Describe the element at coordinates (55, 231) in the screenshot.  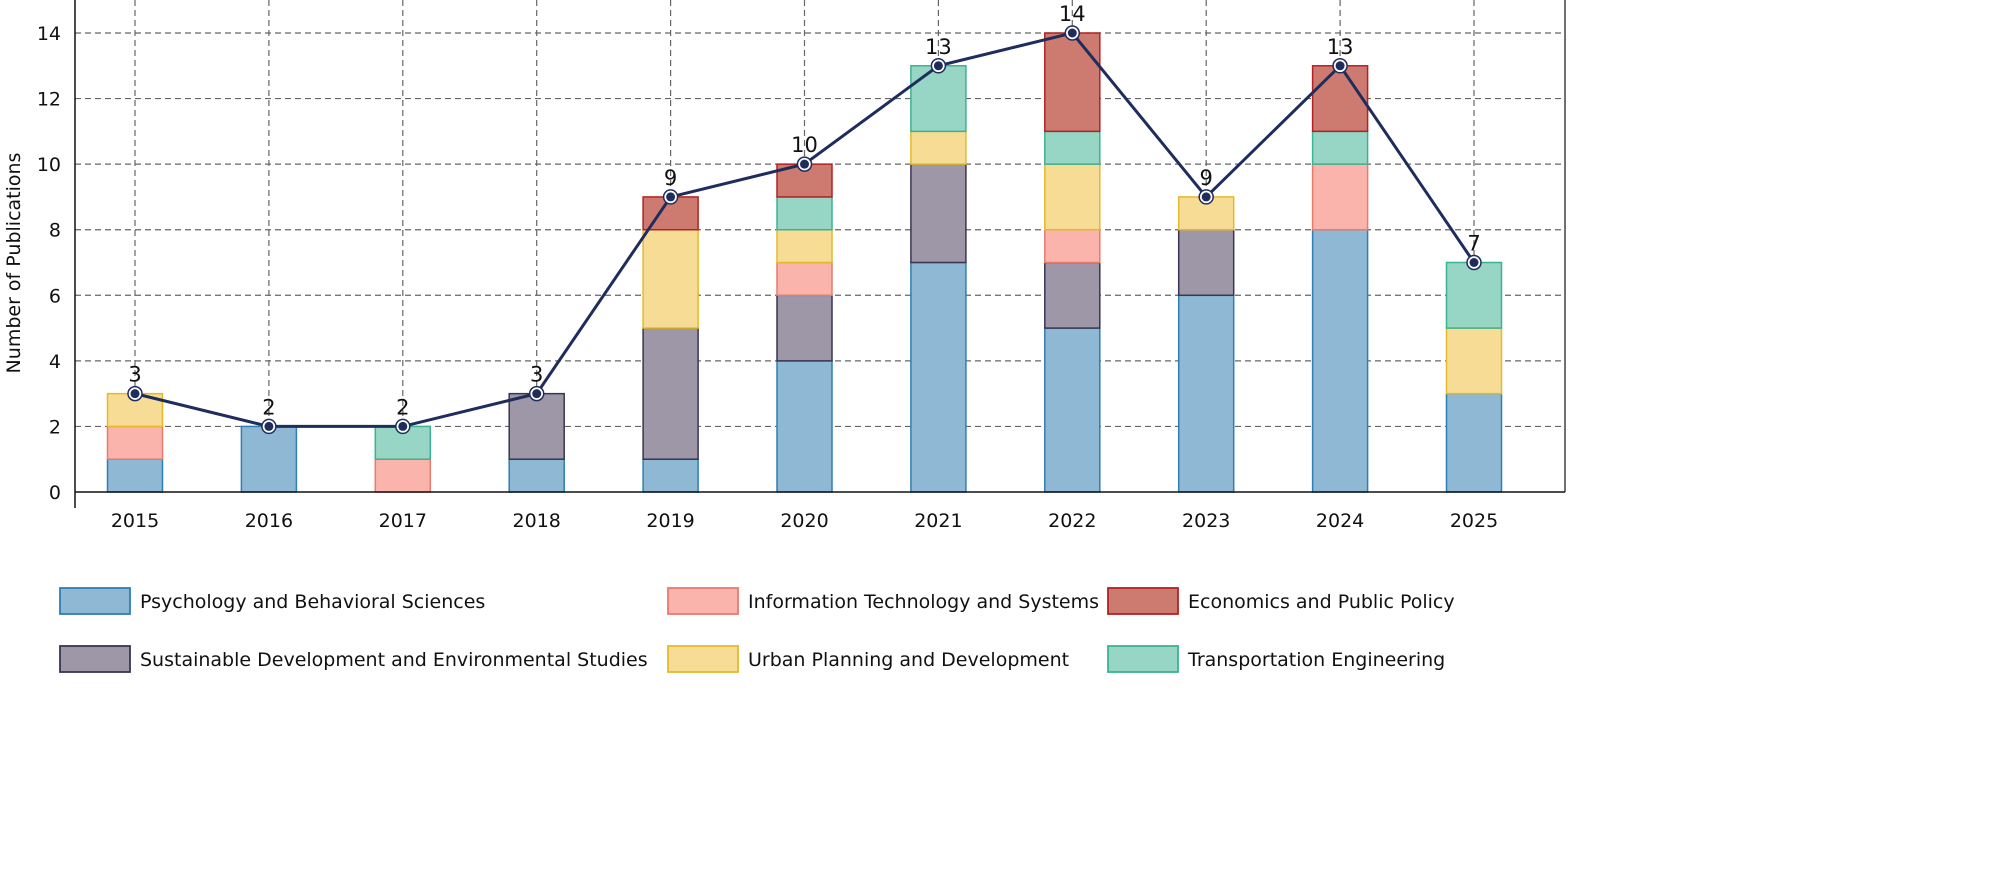
I see `y-tick-label: 8` at that location.